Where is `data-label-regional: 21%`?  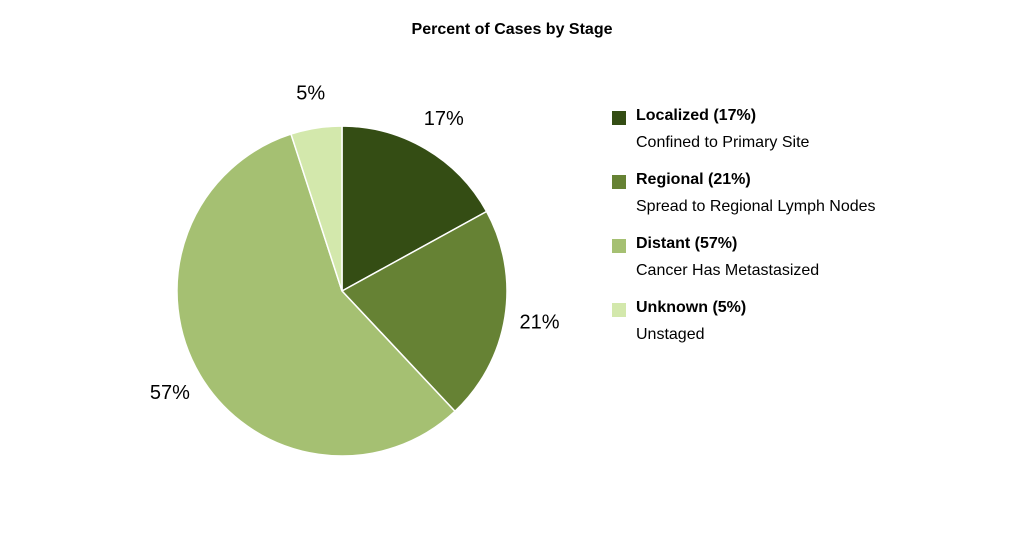 data-label-regional: 21% is located at coordinates (539, 322).